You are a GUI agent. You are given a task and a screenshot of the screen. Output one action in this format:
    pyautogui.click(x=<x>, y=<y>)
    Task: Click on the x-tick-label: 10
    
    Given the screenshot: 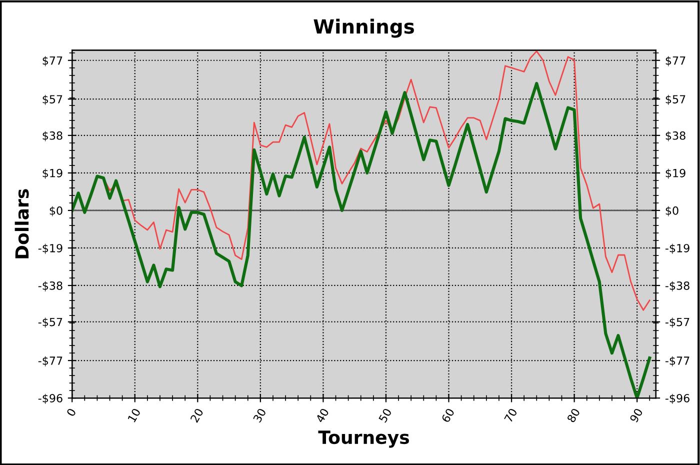 What is the action you would take?
    pyautogui.click(x=134, y=415)
    